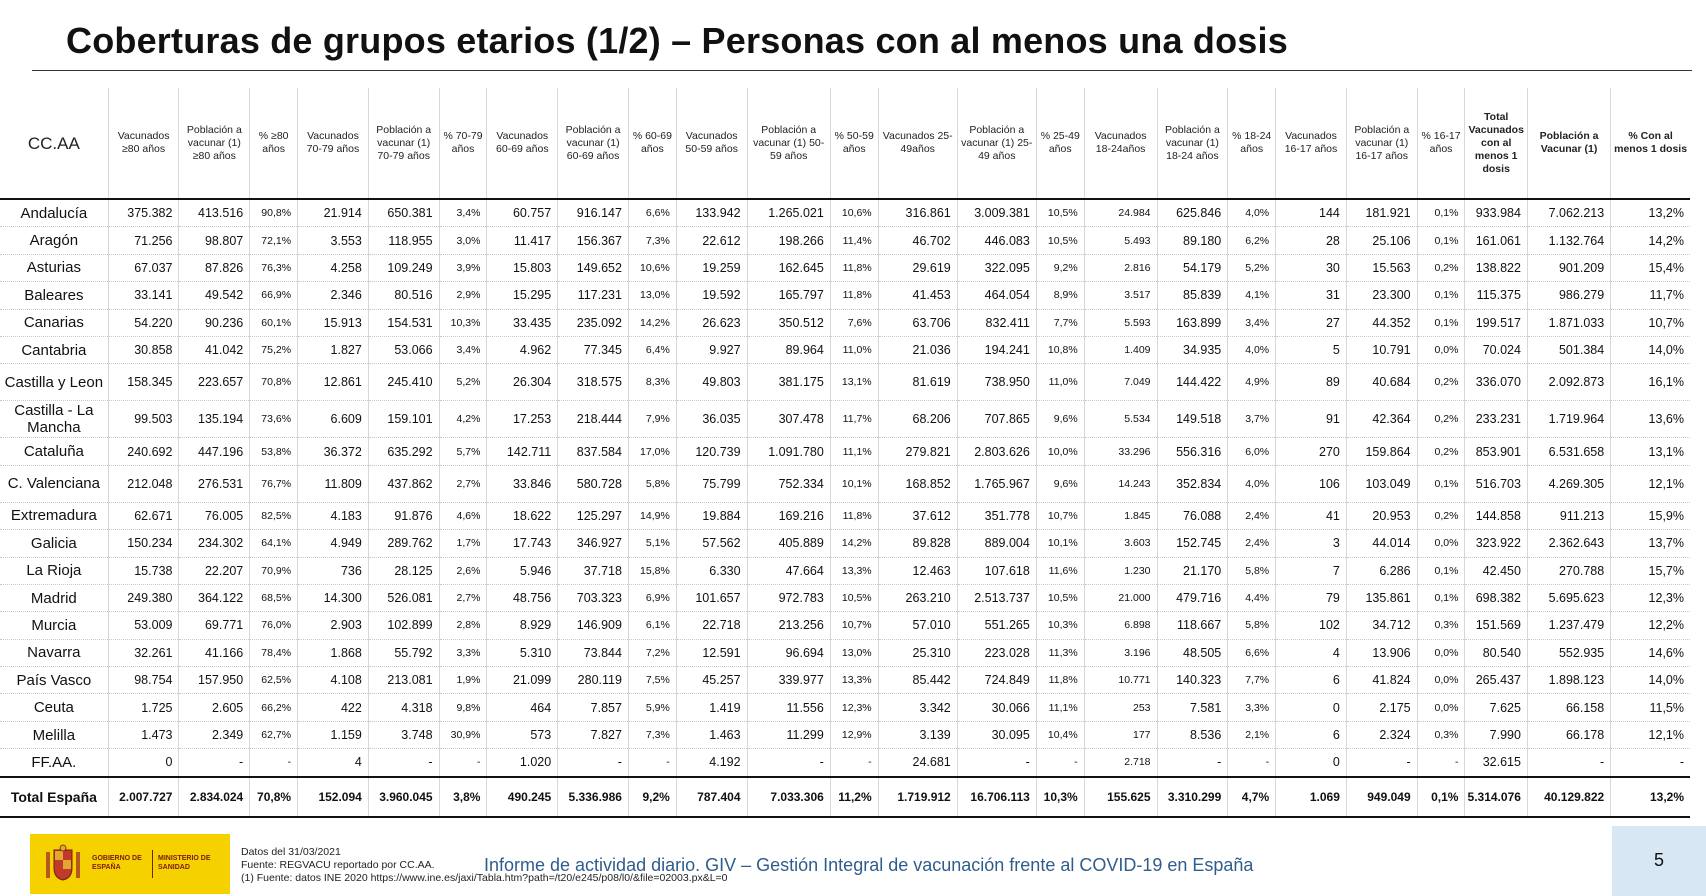 The width and height of the screenshot is (1706, 896). Describe the element at coordinates (54, 144) in the screenshot. I see `header-ccaa: CC.AA` at that location.